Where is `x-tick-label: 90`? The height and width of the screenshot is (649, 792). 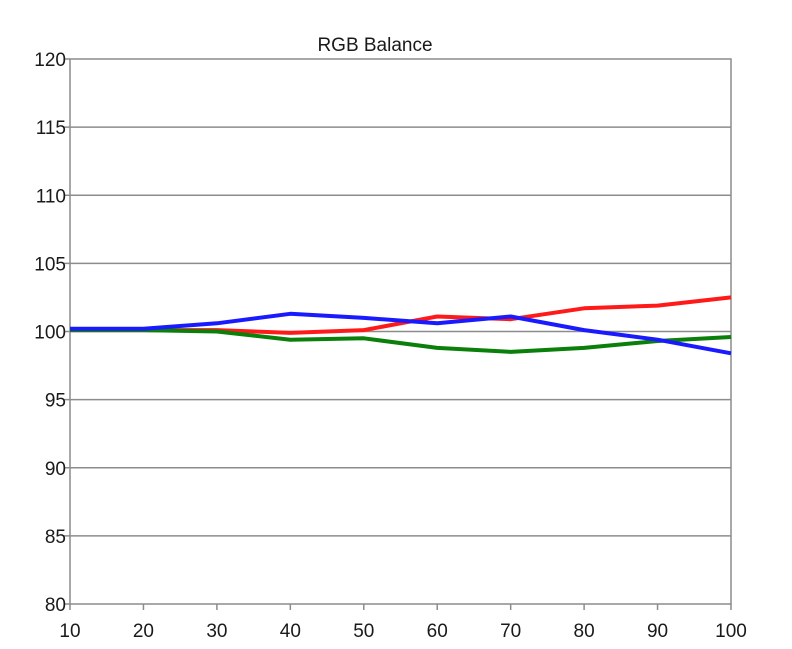
x-tick-label: 90 is located at coordinates (657, 631).